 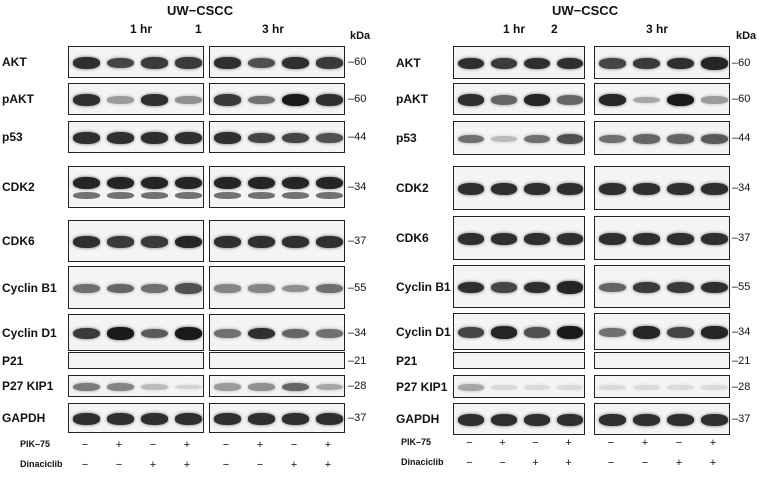 I want to click on kda-marker: –44, so click(x=357, y=137).